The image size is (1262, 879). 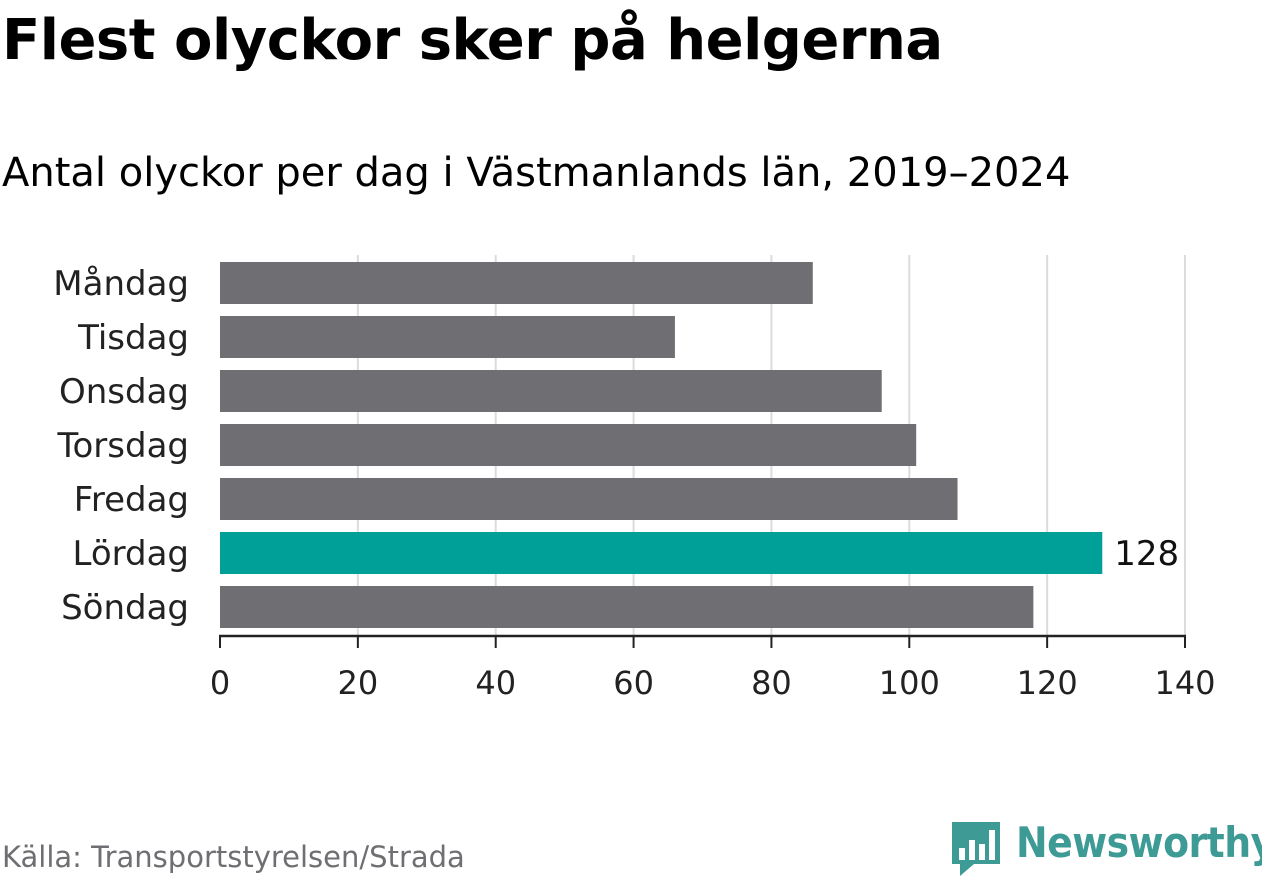 I want to click on x-tick-label: 40, so click(x=495, y=683).